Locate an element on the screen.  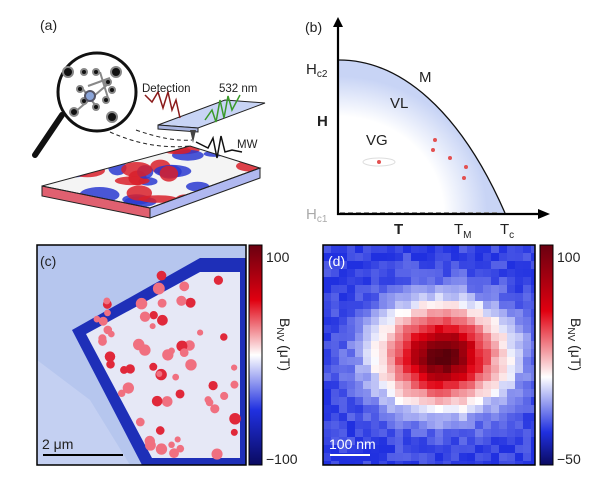
slab-domain is located at coordinates (169, 173).